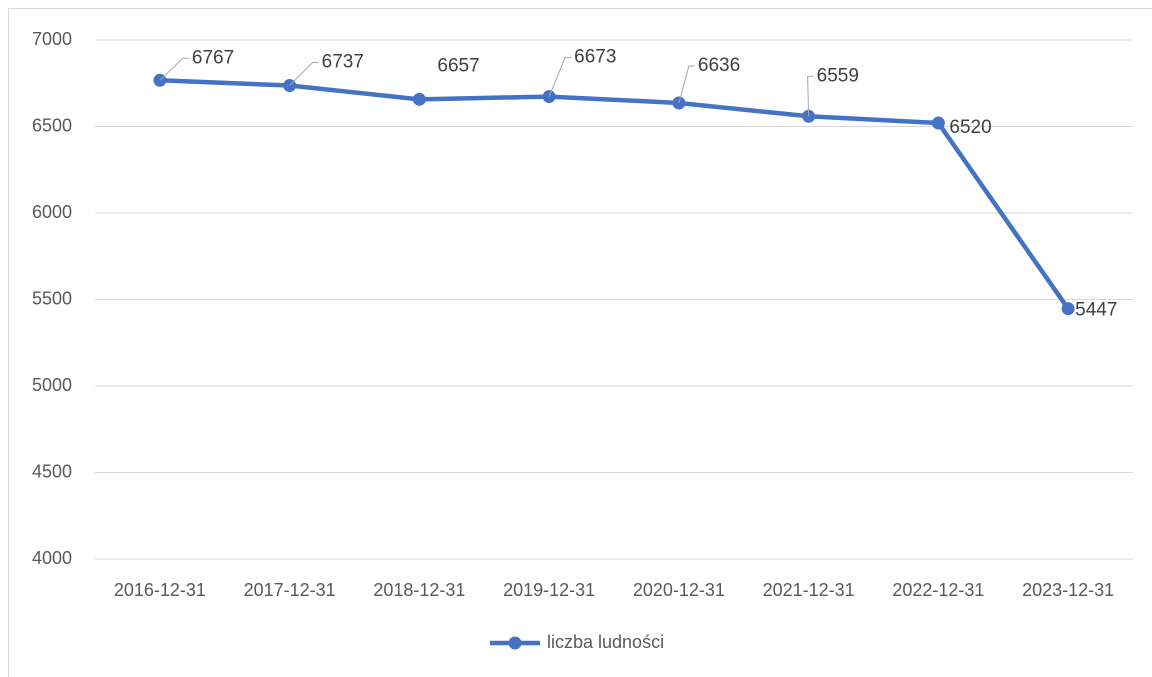  I want to click on data-label: 6673, so click(595, 57).